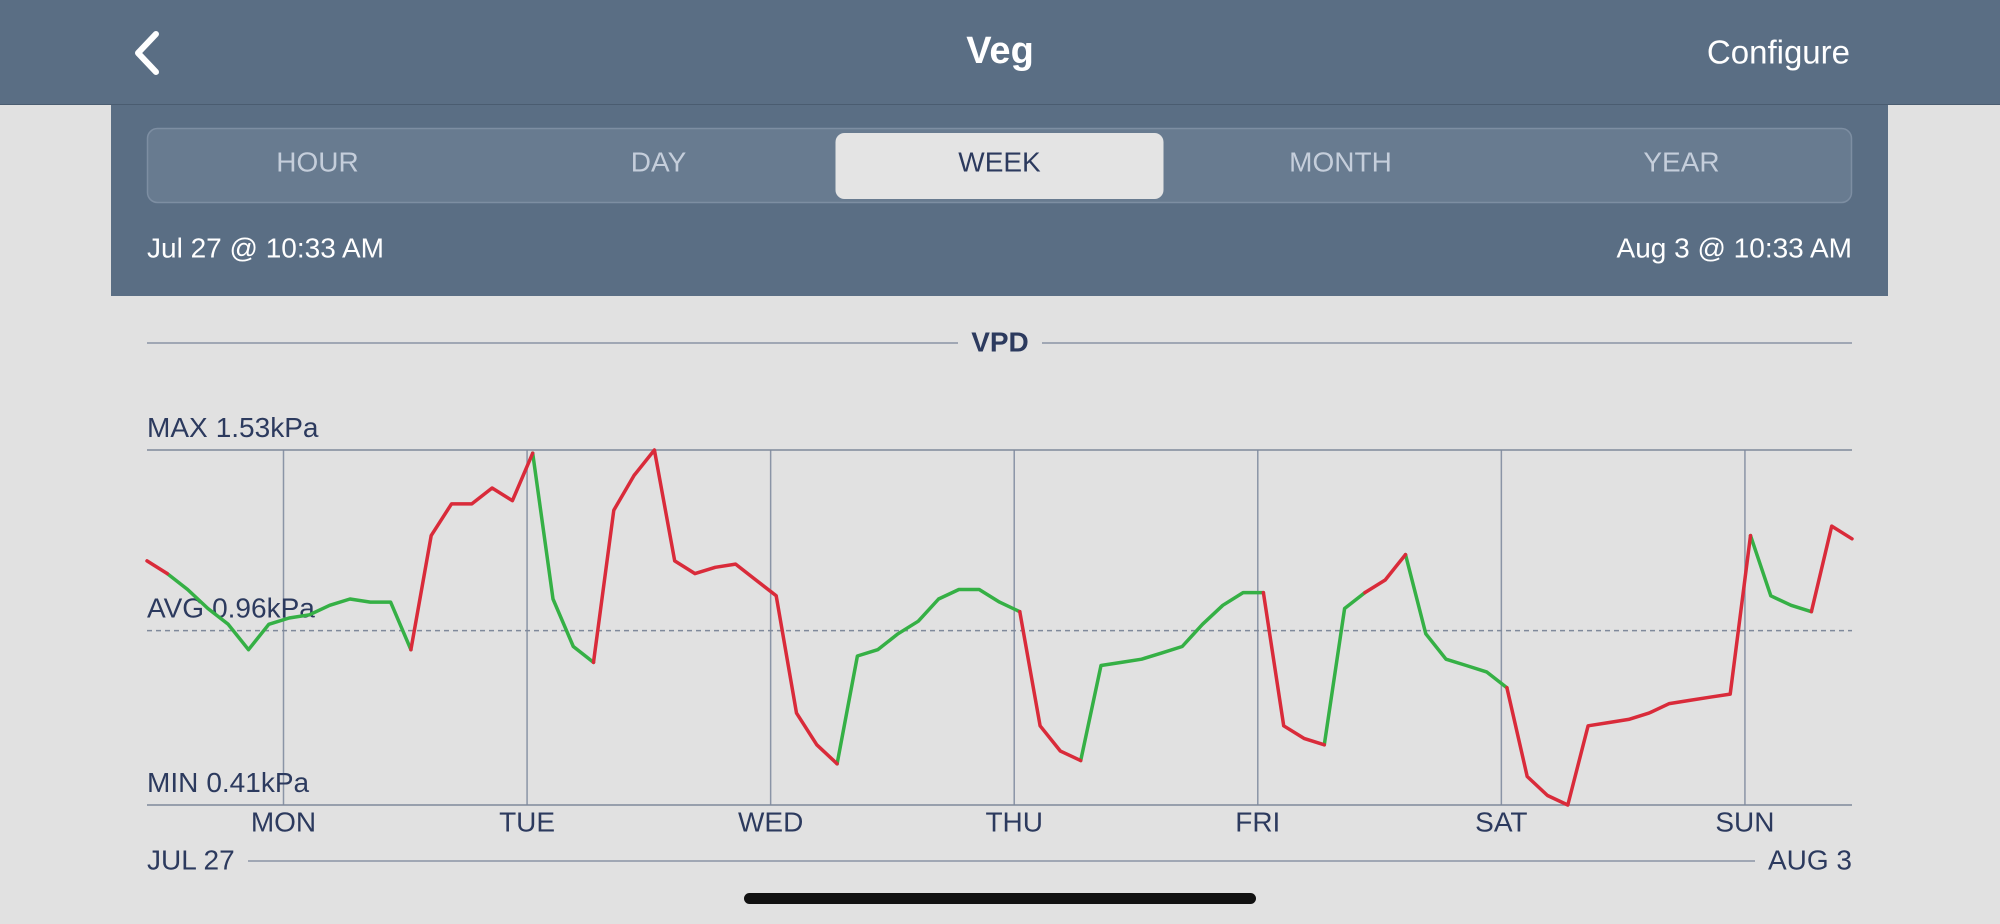 The height and width of the screenshot is (924, 2000). I want to click on tab: YEAR, so click(1681, 161).